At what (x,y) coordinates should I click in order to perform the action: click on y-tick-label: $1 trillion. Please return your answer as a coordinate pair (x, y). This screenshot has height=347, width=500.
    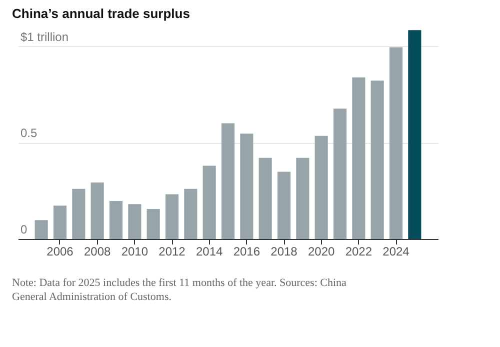
    Looking at the image, I should click on (44, 37).